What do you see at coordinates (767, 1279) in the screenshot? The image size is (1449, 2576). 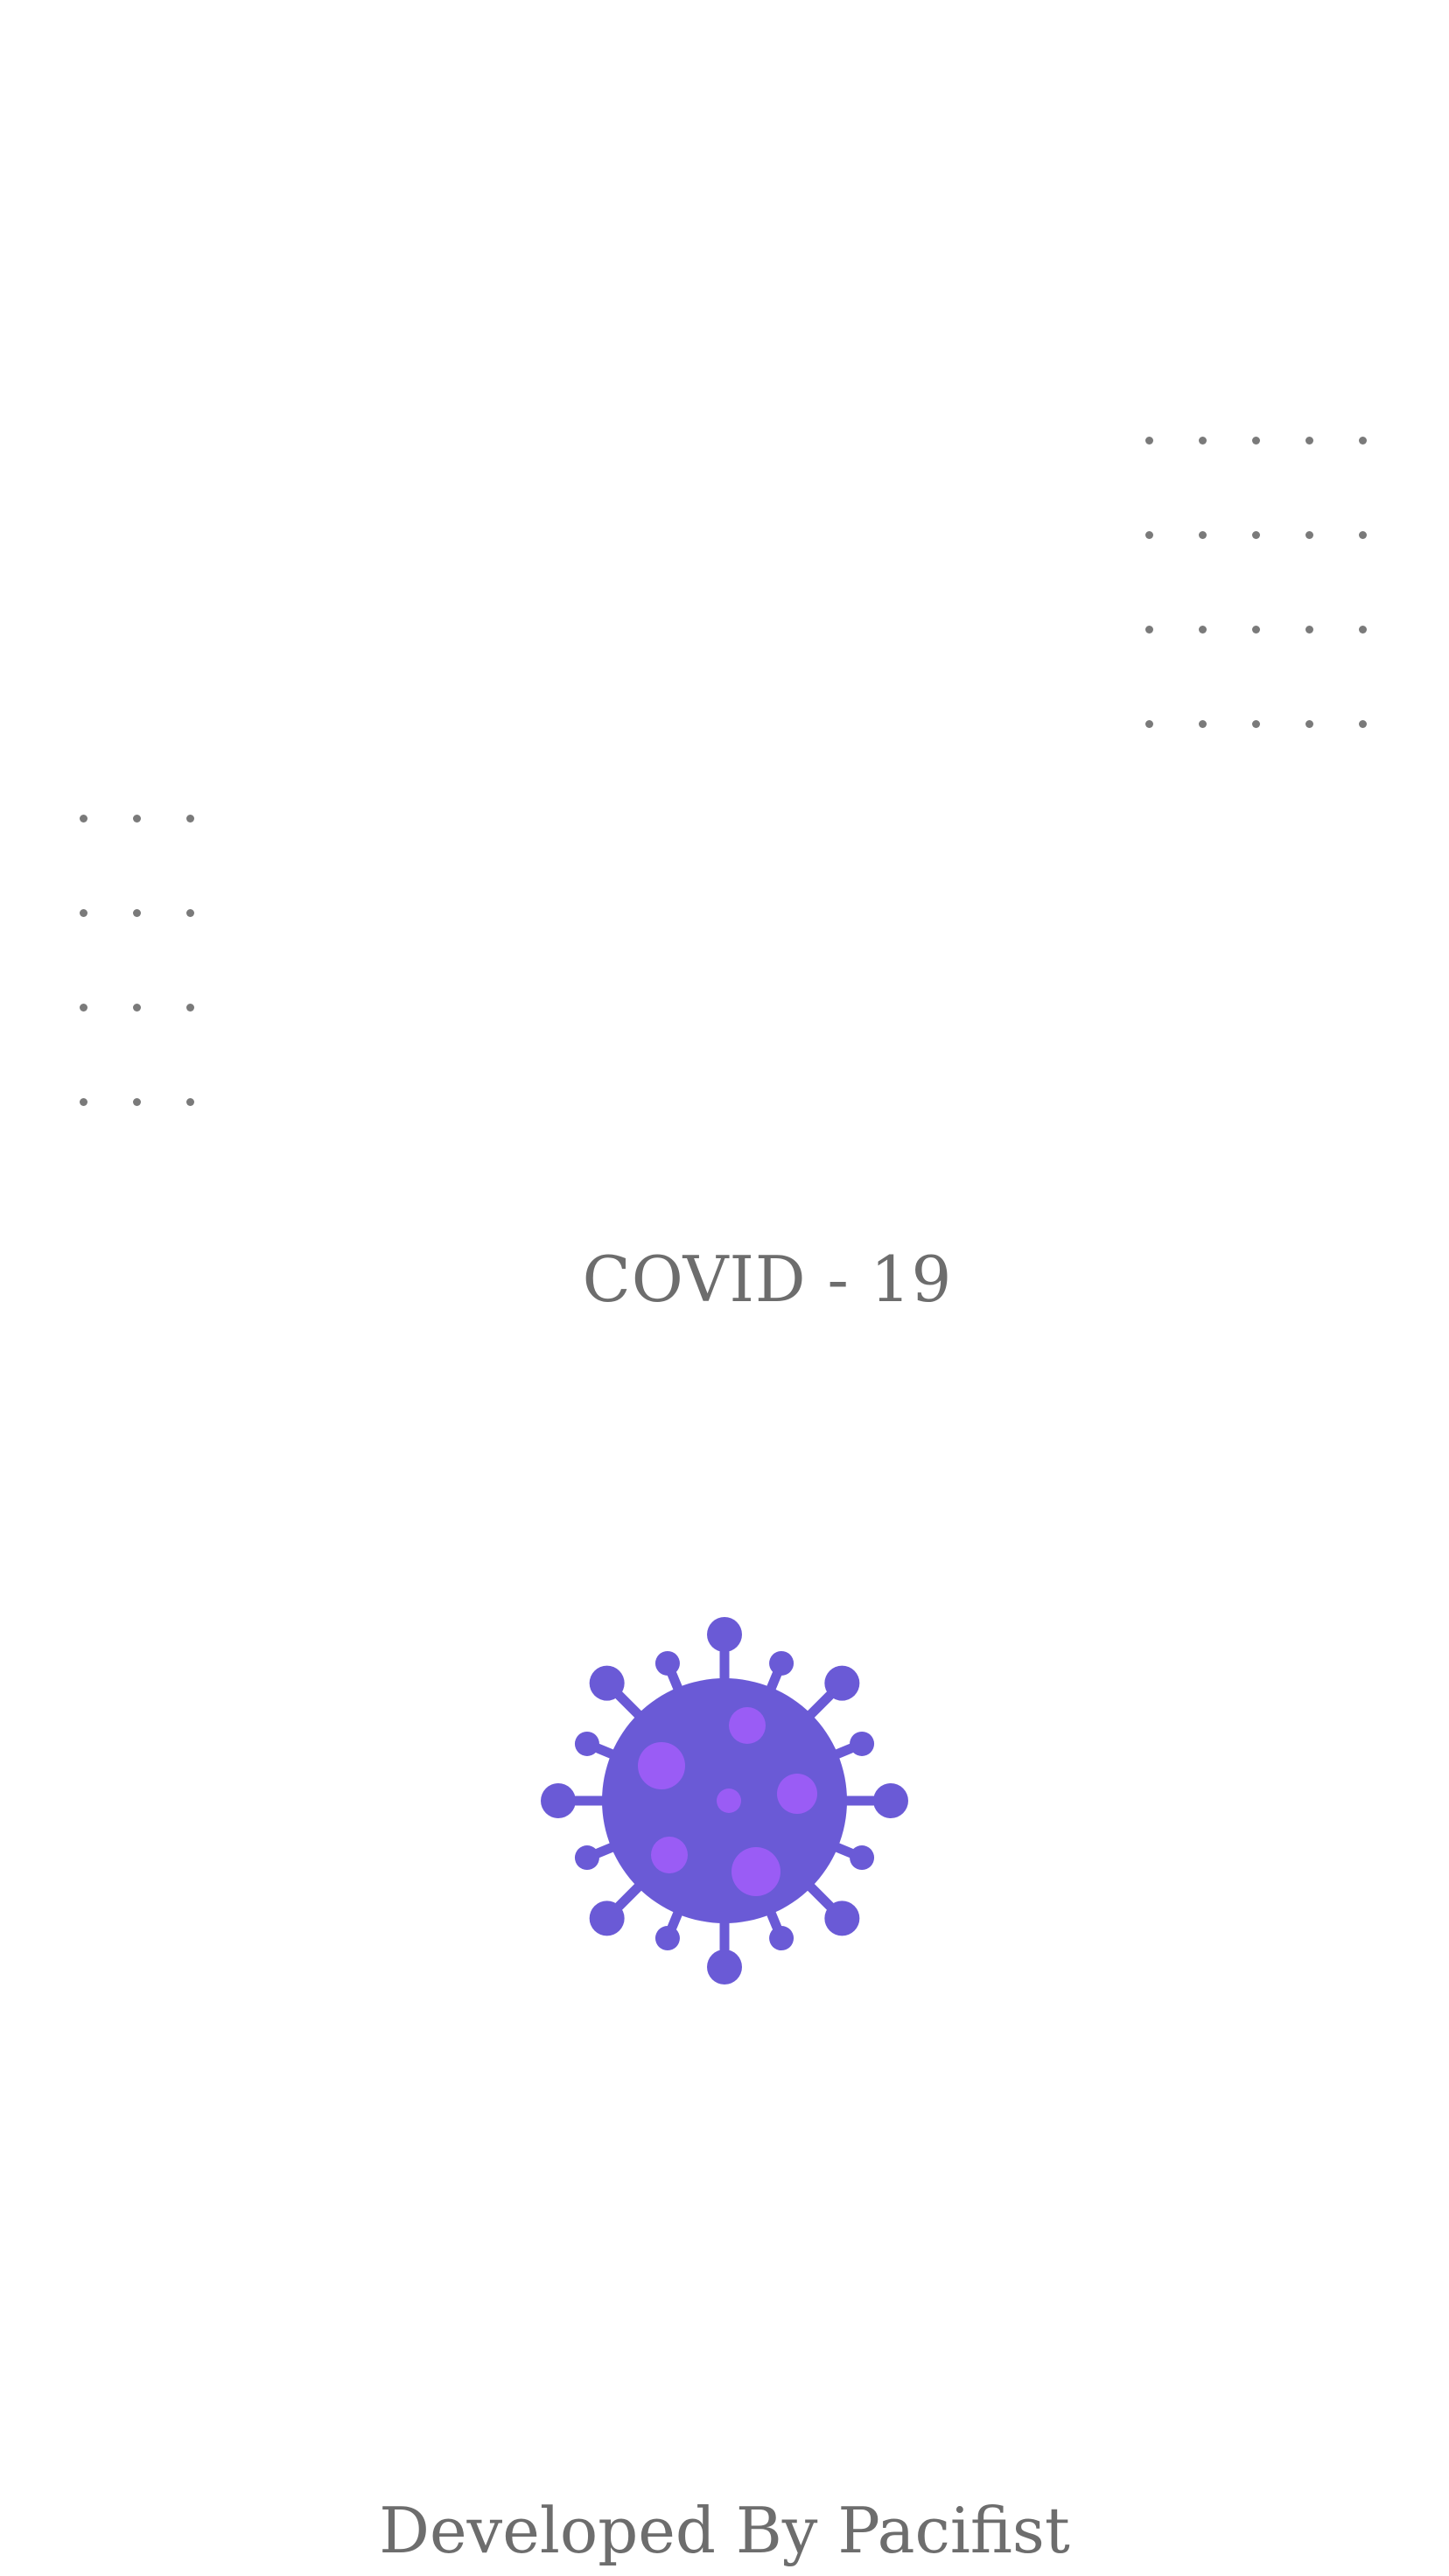 I see `app-title: COVID - 19` at bounding box center [767, 1279].